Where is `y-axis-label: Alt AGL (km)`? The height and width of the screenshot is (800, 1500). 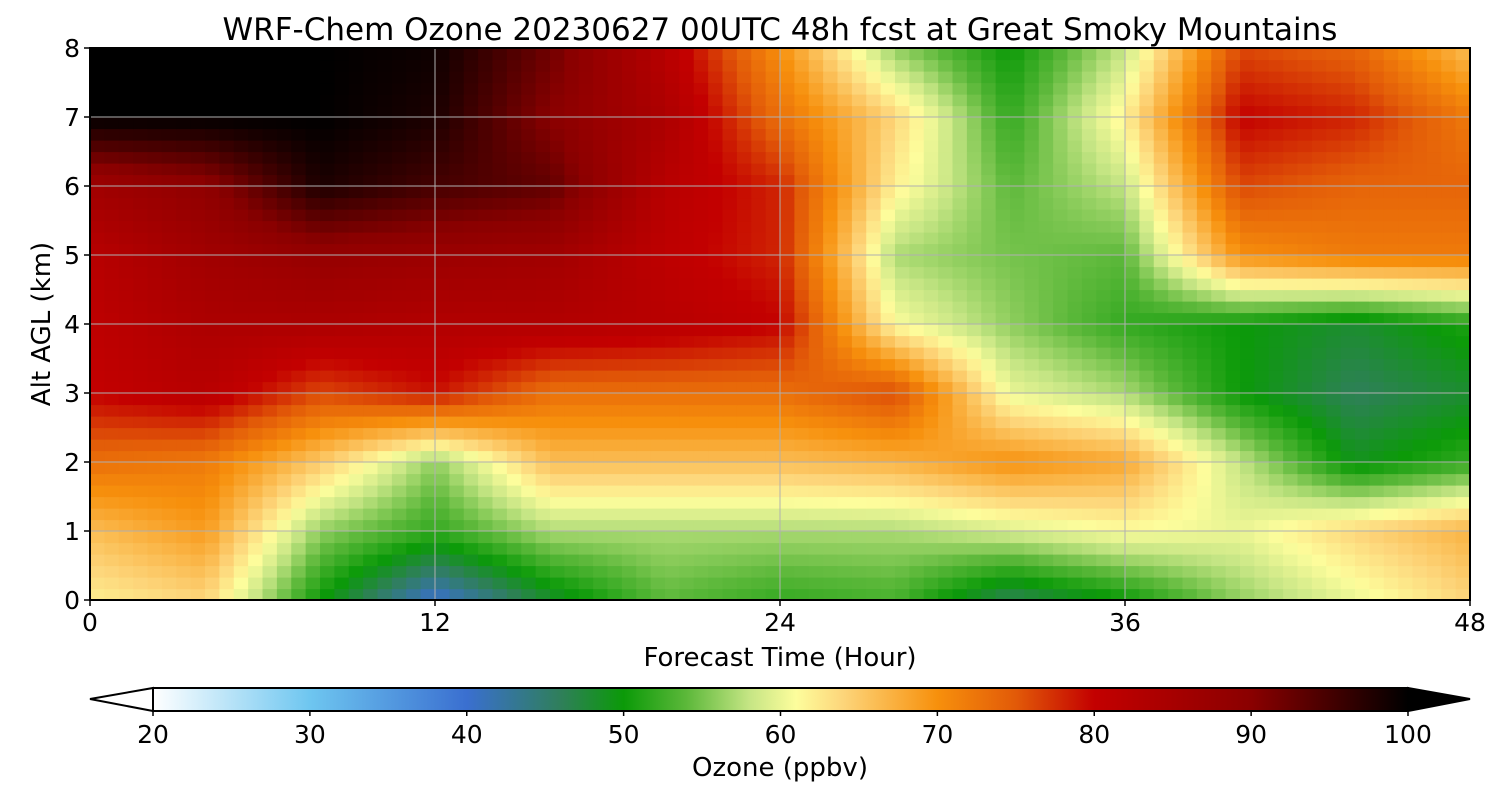 y-axis-label: Alt AGL (km) is located at coordinates (42, 324).